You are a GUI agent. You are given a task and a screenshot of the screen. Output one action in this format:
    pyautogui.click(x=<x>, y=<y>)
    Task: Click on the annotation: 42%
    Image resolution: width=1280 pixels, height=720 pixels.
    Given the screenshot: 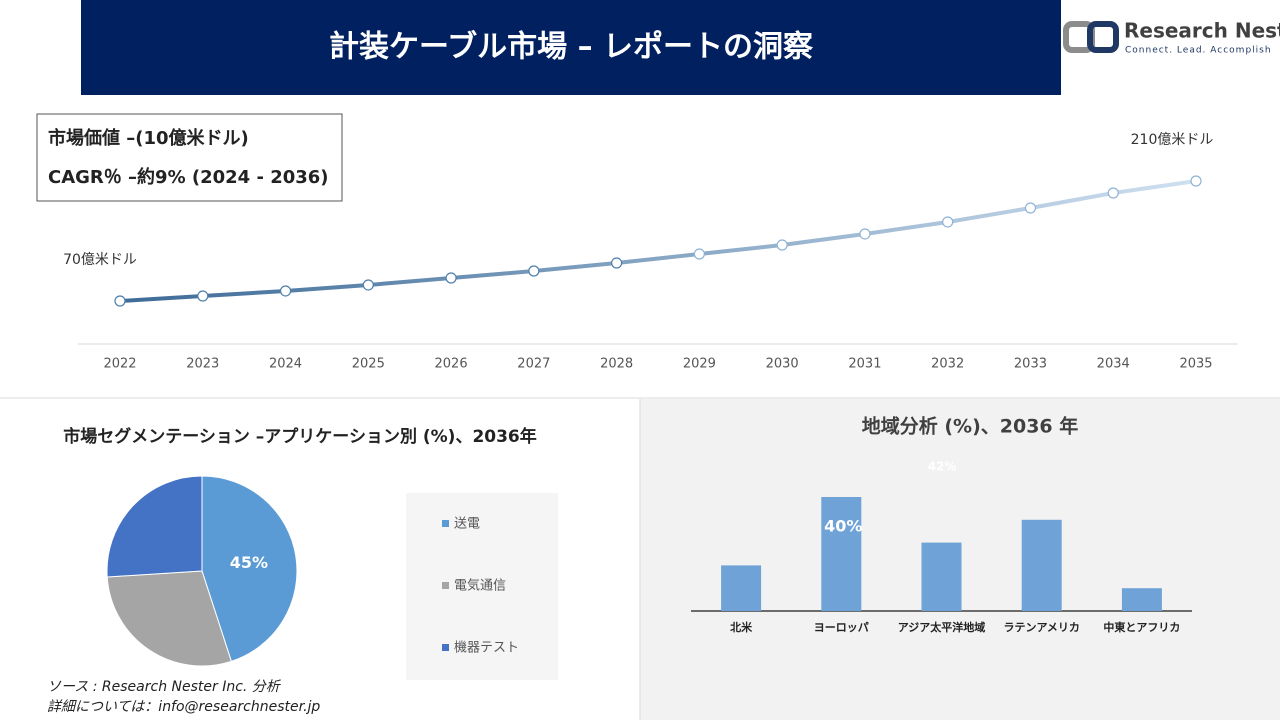 What is the action you would take?
    pyautogui.click(x=942, y=467)
    